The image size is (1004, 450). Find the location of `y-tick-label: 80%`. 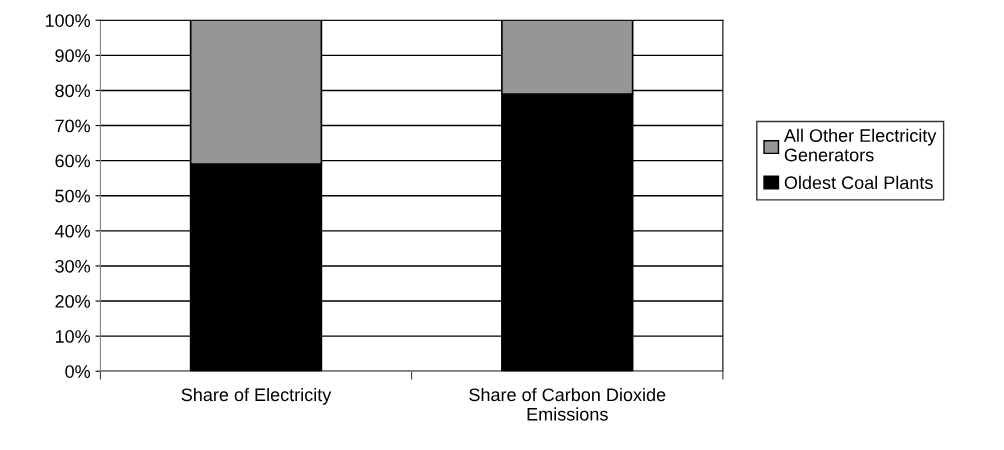

y-tick-label: 80% is located at coordinates (73, 91).